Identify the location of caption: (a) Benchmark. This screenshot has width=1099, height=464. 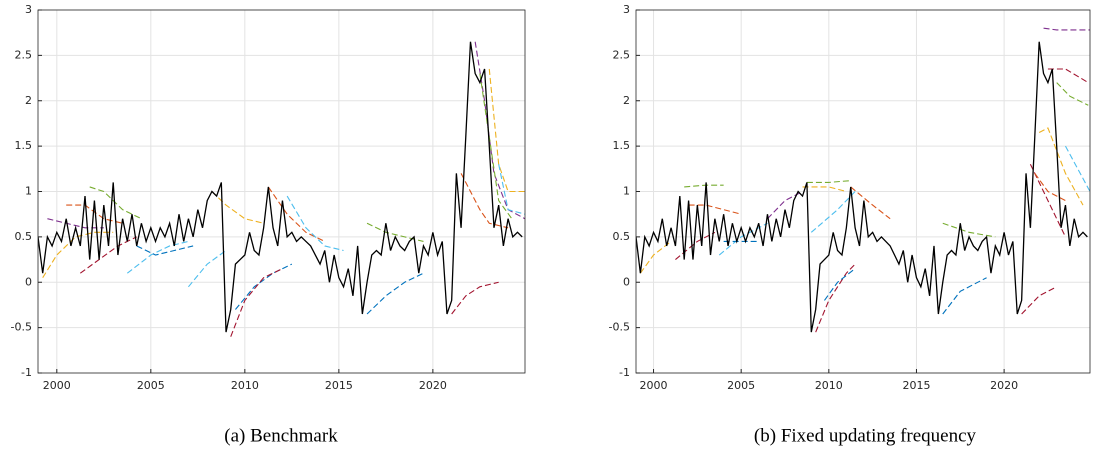
(281, 435).